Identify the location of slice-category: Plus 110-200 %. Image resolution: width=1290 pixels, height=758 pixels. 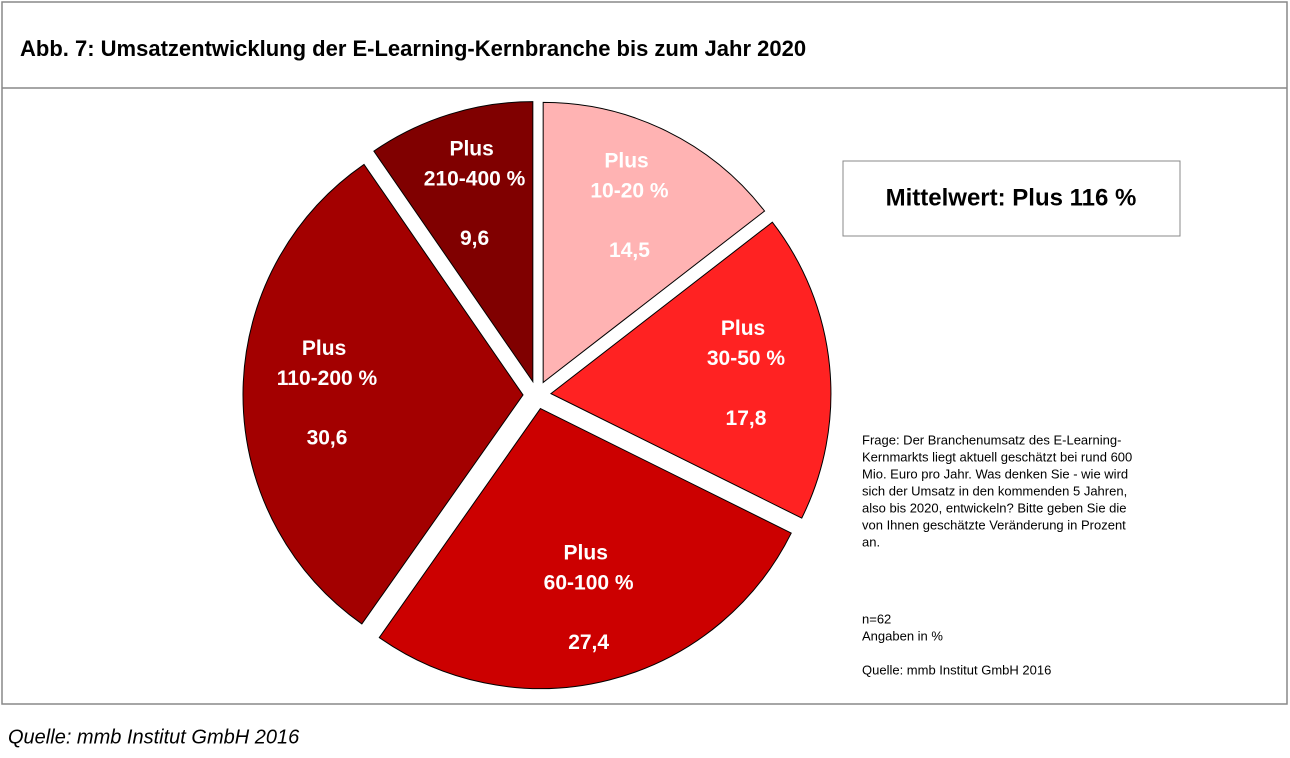
(327, 363).